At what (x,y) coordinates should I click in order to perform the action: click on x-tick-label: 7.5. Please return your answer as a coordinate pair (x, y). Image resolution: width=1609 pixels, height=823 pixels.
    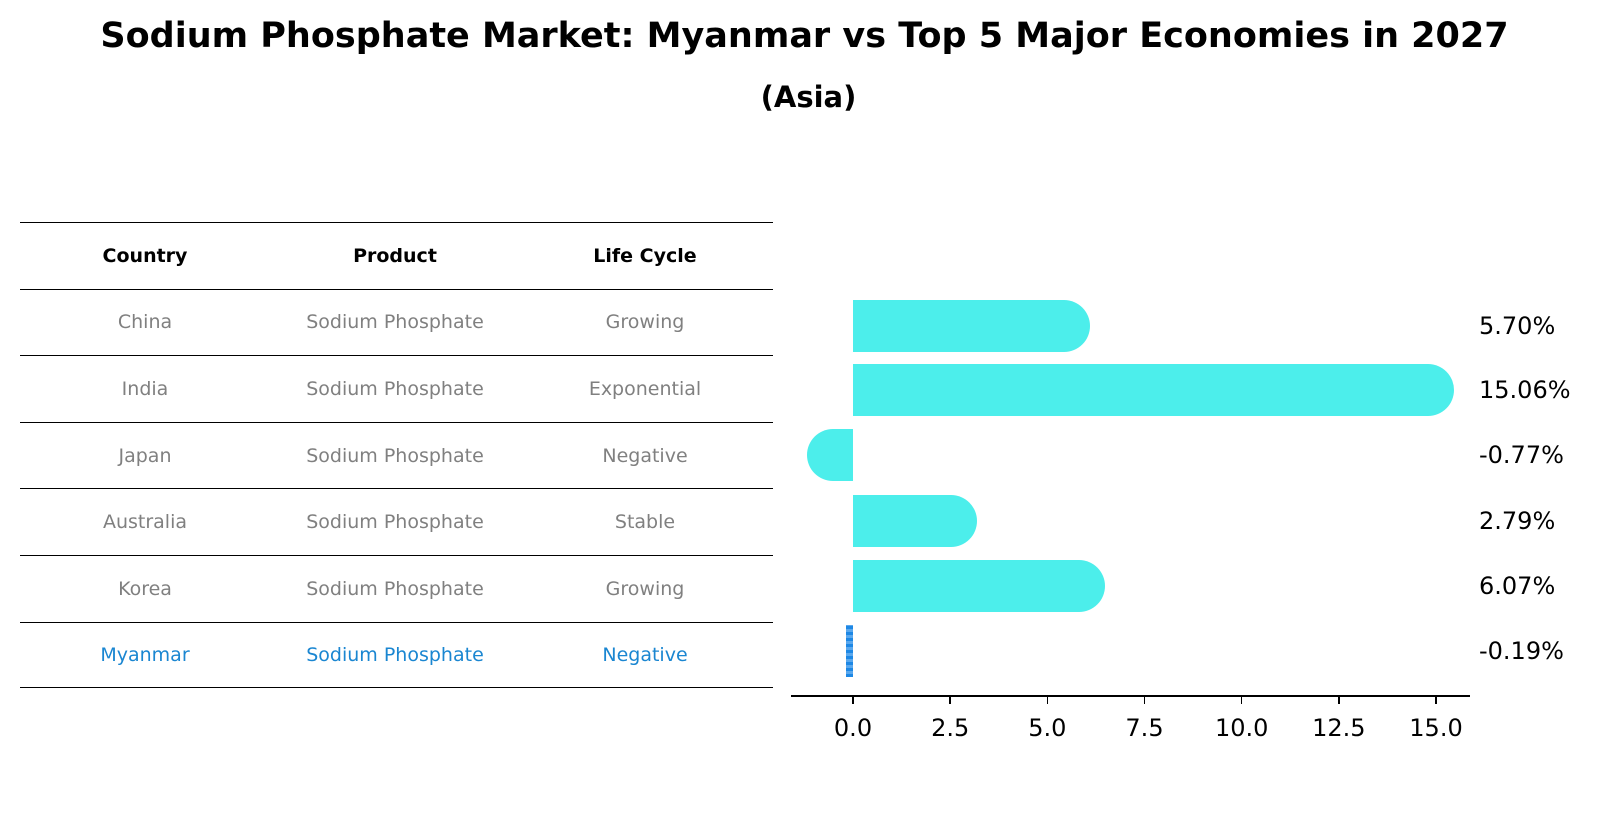
    Looking at the image, I should click on (1144, 728).